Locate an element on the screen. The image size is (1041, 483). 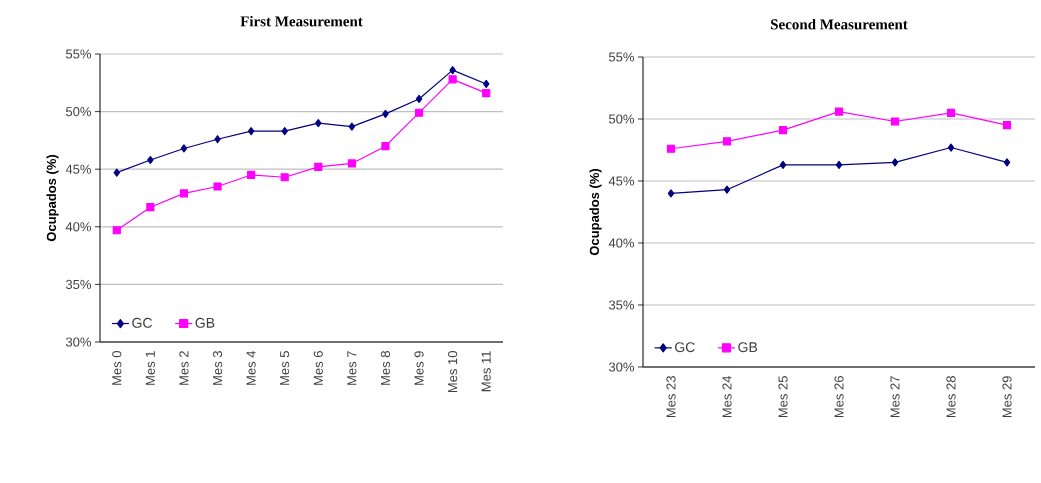
x-tick-label: Mes 26 is located at coordinates (839, 397).